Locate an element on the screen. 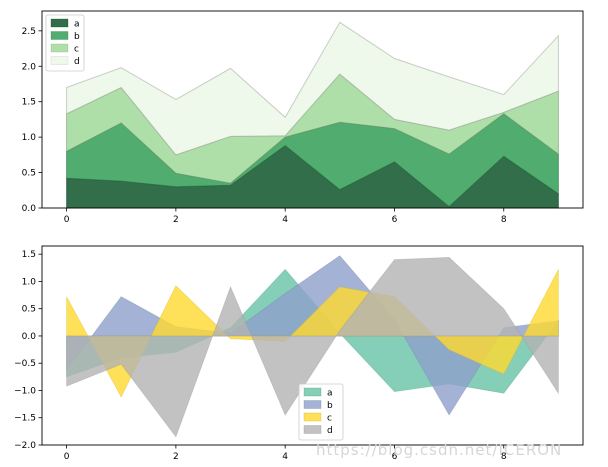 This screenshot has width=608, height=467. y-tick-label: −1.0 is located at coordinates (25, 391).